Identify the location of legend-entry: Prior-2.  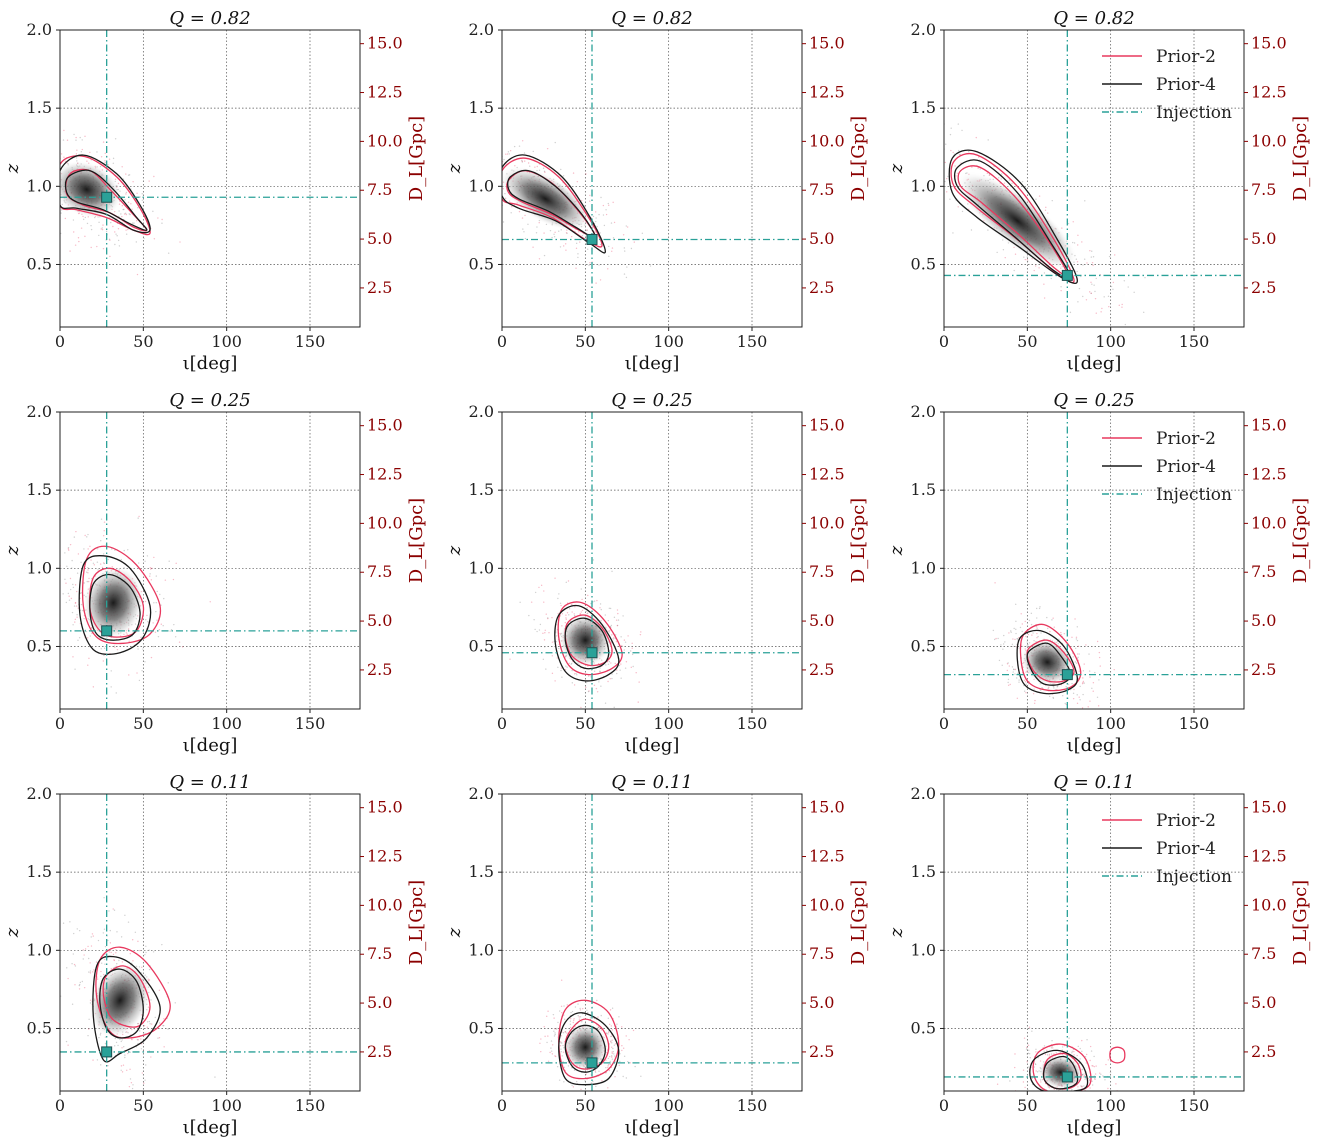
(1186, 439).